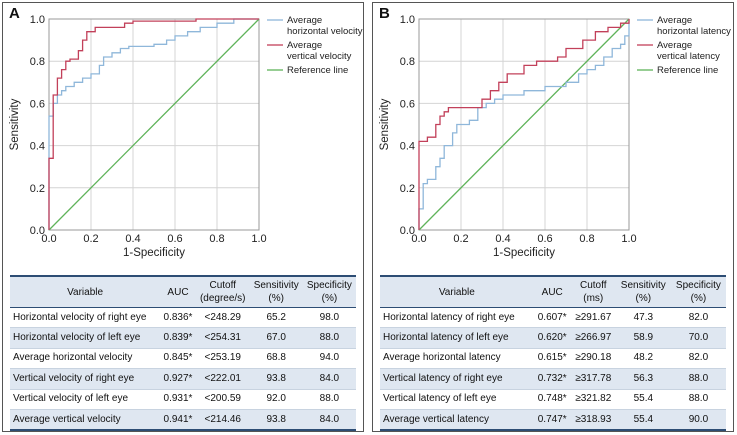  Describe the element at coordinates (178, 419) in the screenshot. I see `table-cell: 0.941*` at that location.